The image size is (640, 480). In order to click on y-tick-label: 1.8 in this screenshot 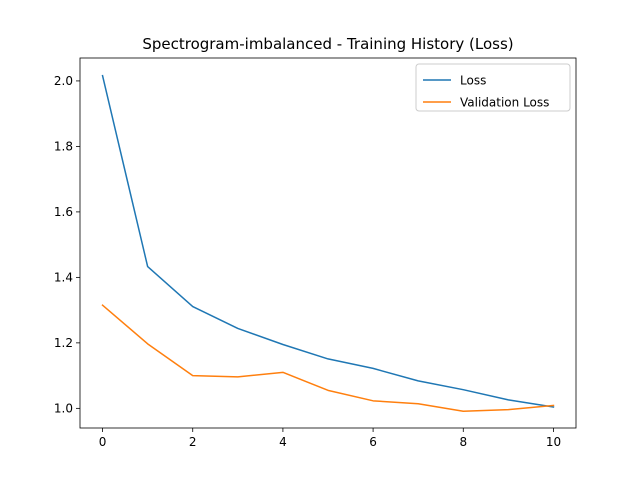, I will do `click(63, 146)`.